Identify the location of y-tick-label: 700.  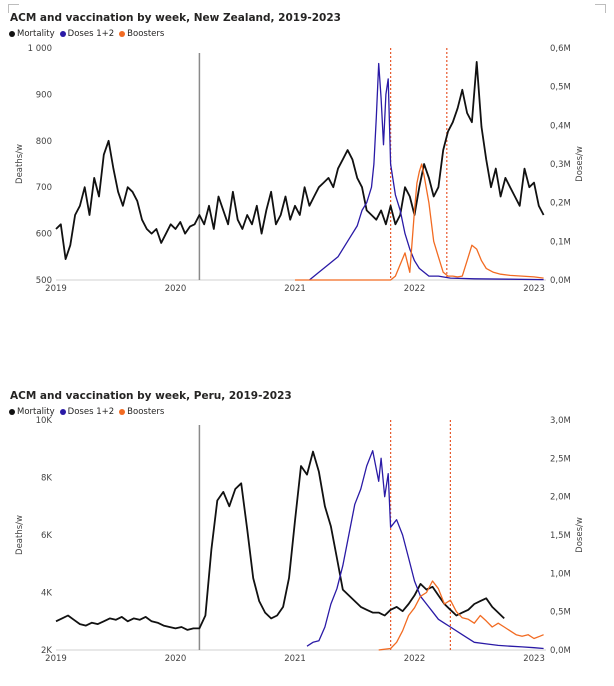
(44, 188).